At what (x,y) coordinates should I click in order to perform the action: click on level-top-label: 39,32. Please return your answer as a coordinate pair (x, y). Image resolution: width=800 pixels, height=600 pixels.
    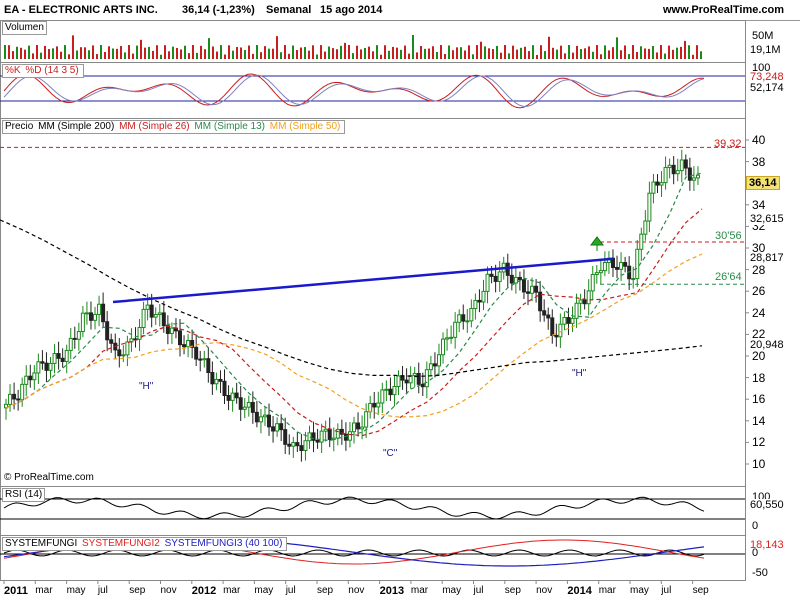
    Looking at the image, I should click on (728, 144).